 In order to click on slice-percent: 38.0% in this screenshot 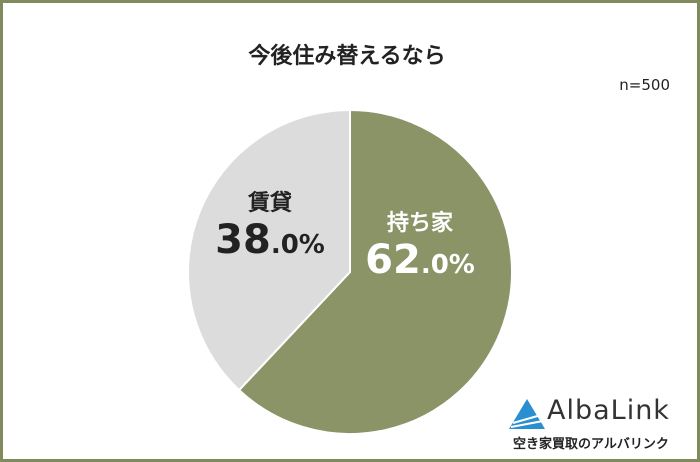, I will do `click(270, 240)`.